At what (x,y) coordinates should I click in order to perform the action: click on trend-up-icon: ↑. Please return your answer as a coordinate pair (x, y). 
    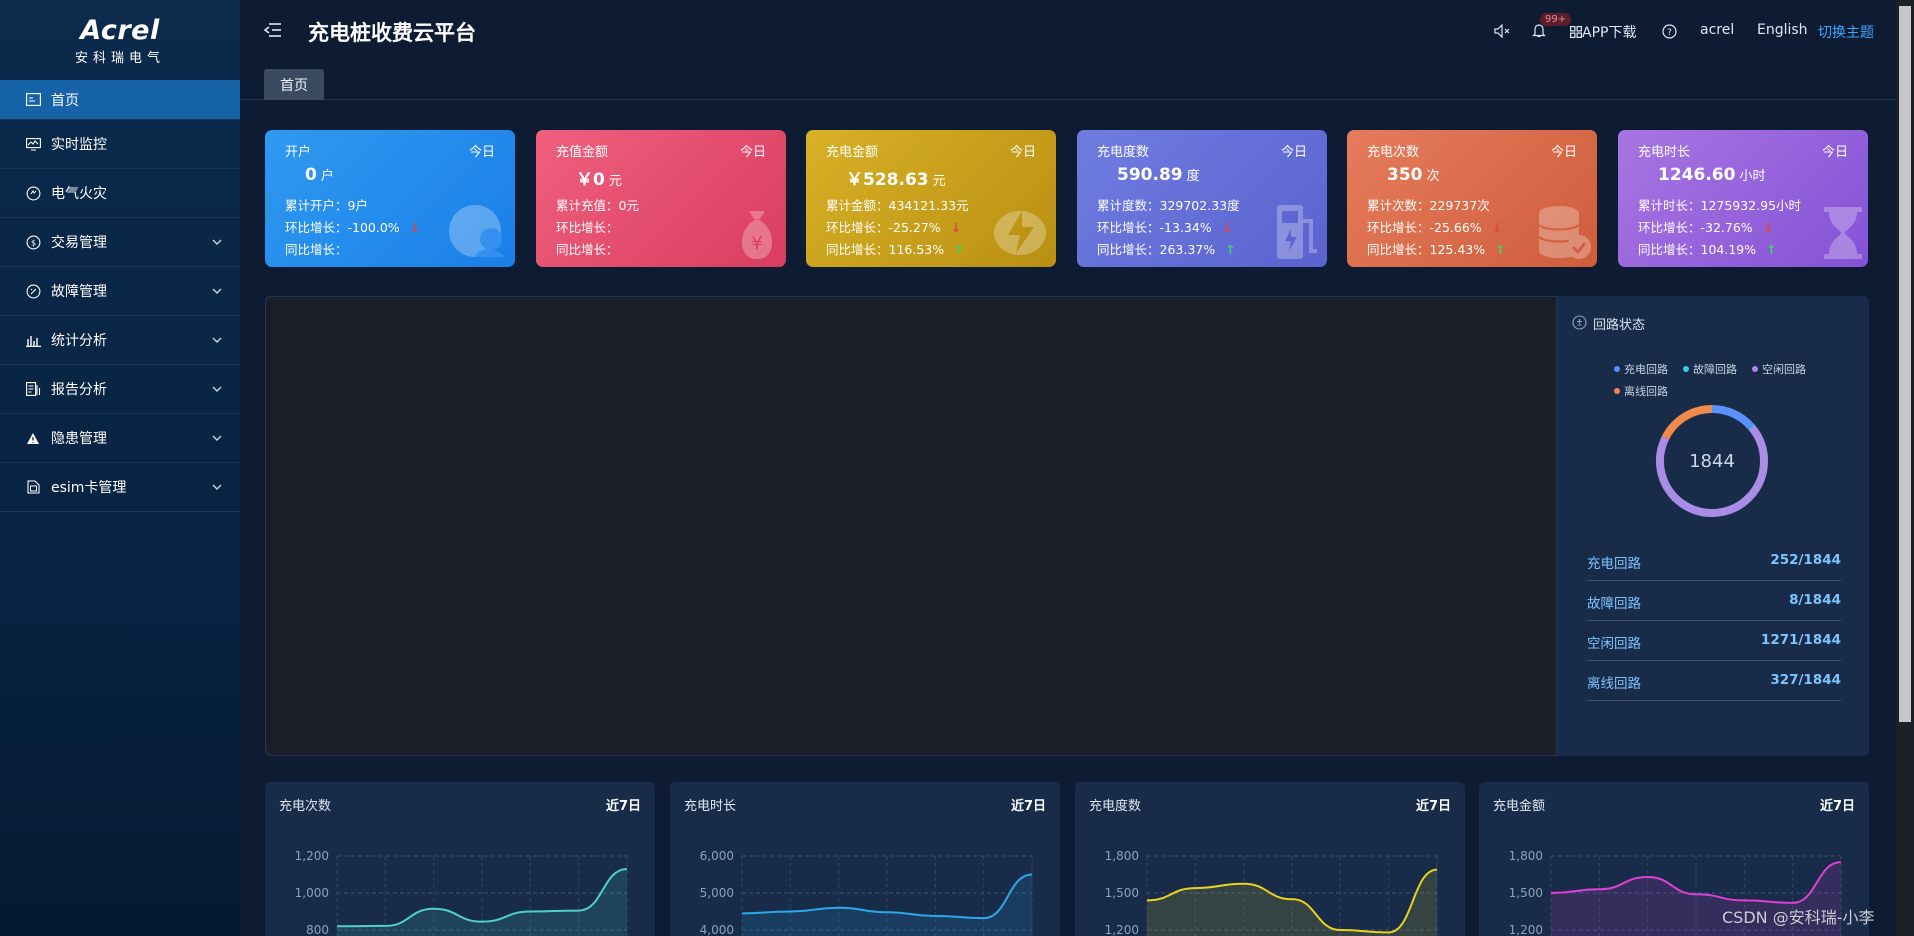
    Looking at the image, I should click on (1500, 249).